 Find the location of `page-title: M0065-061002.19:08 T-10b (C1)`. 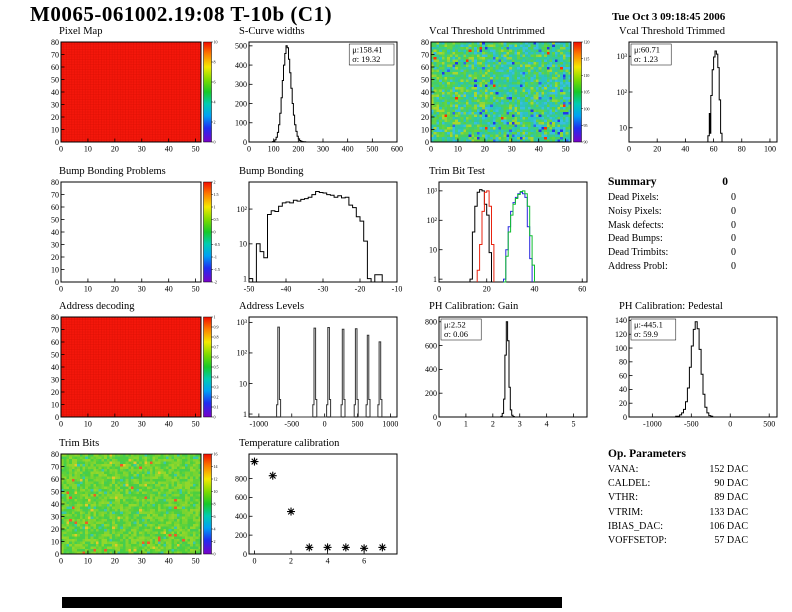

page-title: M0065-061002.19:08 T-10b (C1) is located at coordinates (181, 14).